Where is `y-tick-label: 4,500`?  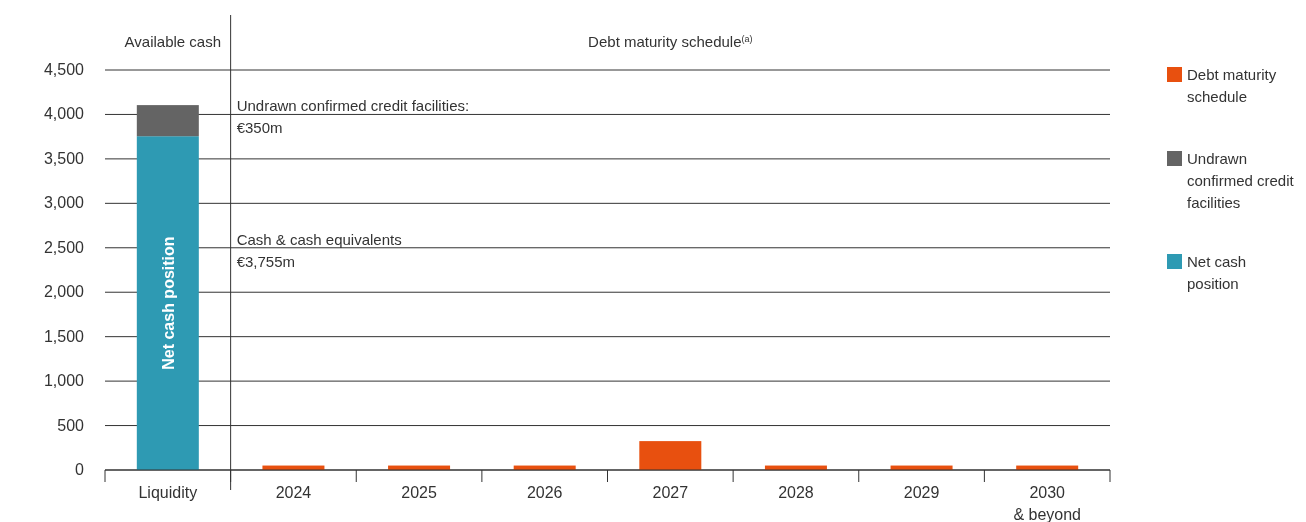 y-tick-label: 4,500 is located at coordinates (64, 69).